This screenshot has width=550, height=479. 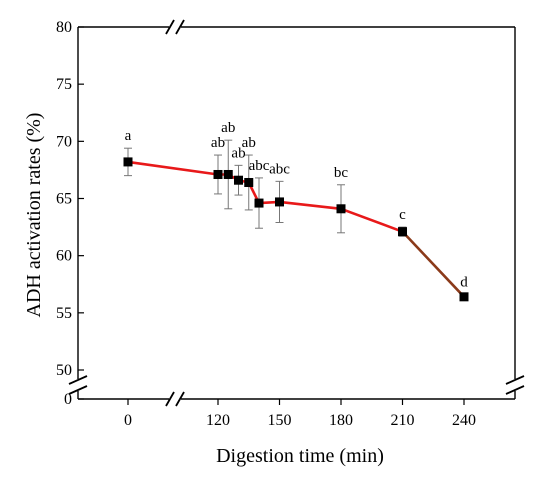 What do you see at coordinates (300, 456) in the screenshot?
I see `x-axis-label: Digestion time (min)` at bounding box center [300, 456].